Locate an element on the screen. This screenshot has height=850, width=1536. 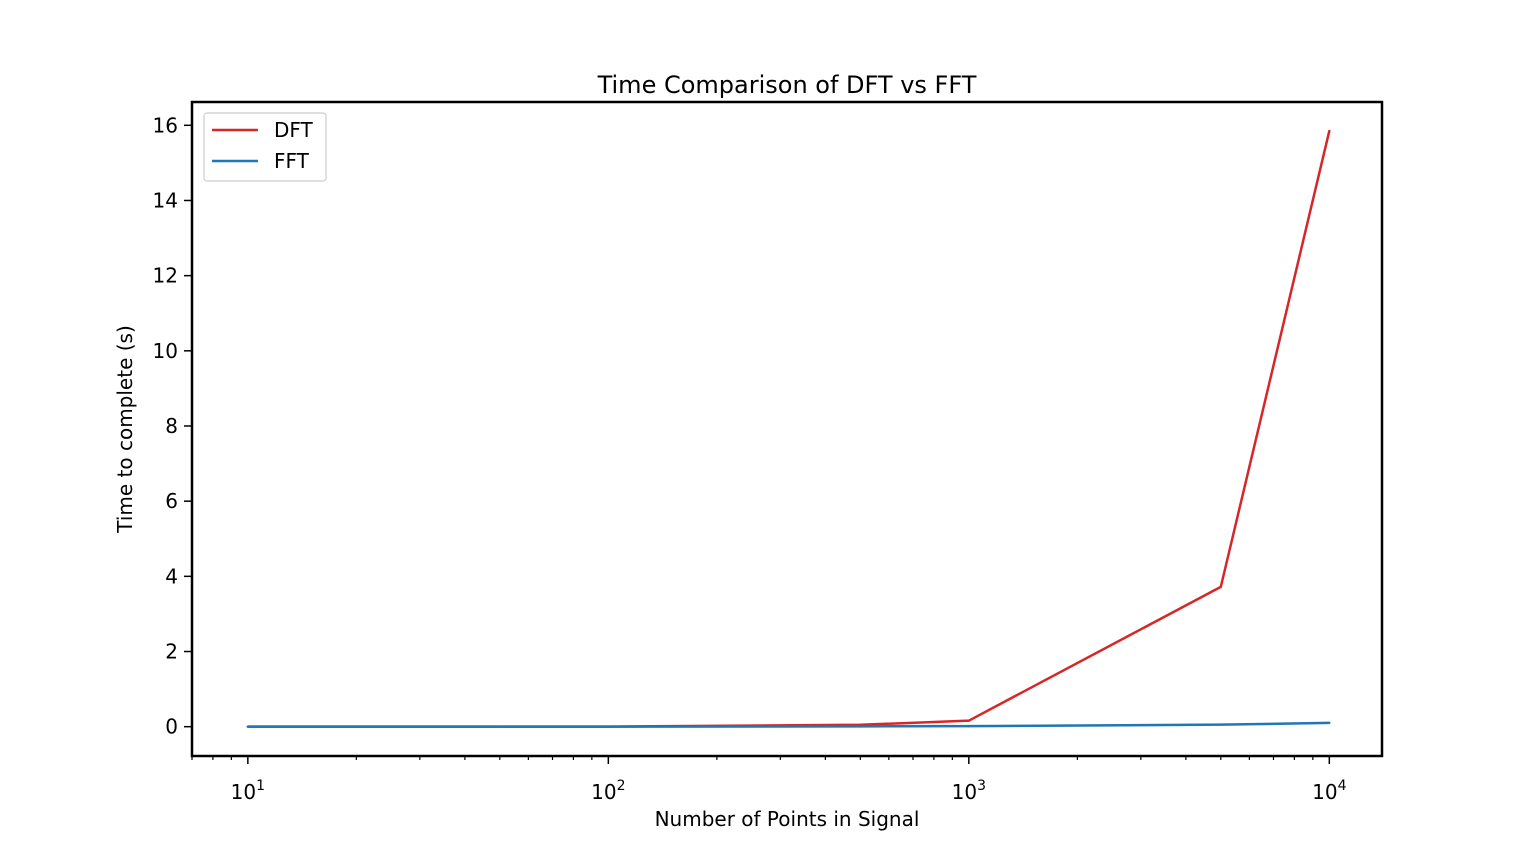
x-tick-label: 10² is located at coordinates (608, 791).